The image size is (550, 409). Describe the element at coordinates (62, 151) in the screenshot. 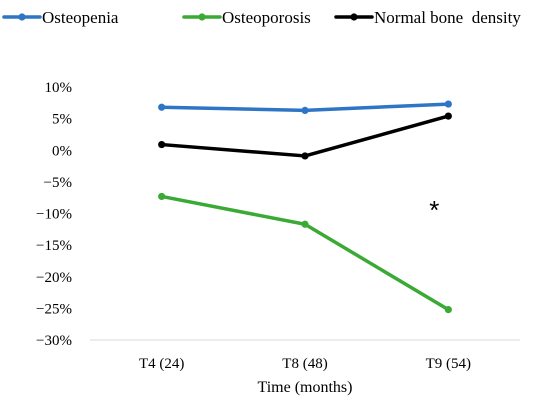

I see `y-tick-label: 0%` at that location.